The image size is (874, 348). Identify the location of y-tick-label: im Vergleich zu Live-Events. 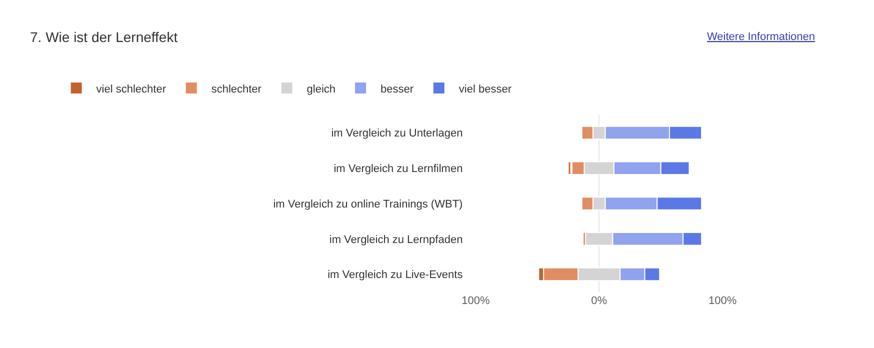
(396, 275).